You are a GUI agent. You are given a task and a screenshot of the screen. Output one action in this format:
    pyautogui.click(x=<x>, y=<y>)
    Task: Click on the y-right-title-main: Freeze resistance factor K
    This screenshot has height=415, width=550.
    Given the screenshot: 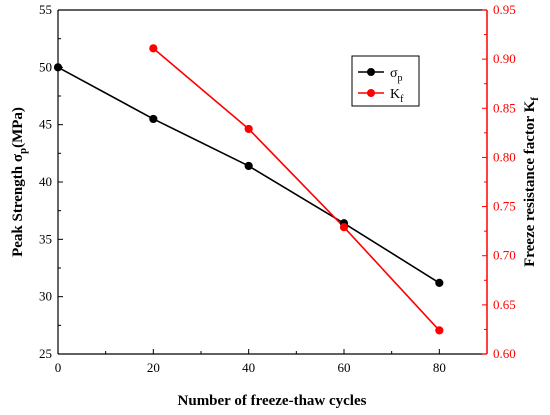 What is the action you would take?
    pyautogui.click(x=530, y=183)
    